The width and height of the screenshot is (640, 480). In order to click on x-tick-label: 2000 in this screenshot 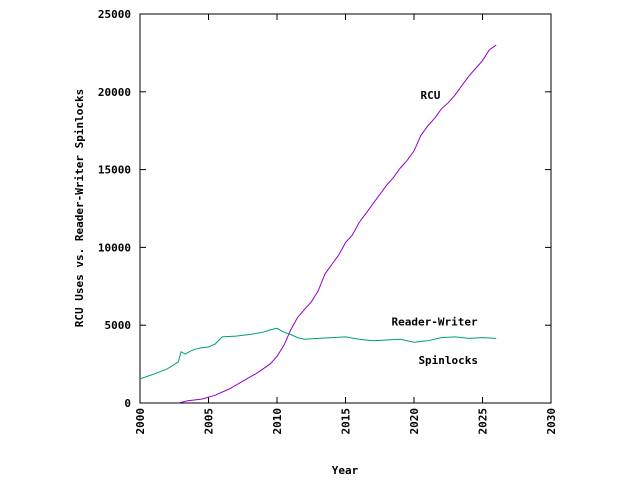, I will do `click(140, 421)`.